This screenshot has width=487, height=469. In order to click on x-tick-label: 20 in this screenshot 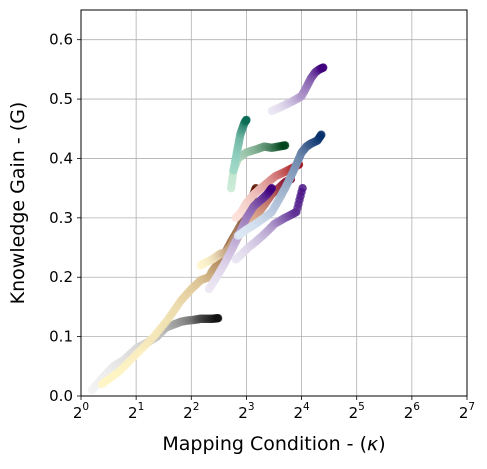, I will do `click(81, 411)`.